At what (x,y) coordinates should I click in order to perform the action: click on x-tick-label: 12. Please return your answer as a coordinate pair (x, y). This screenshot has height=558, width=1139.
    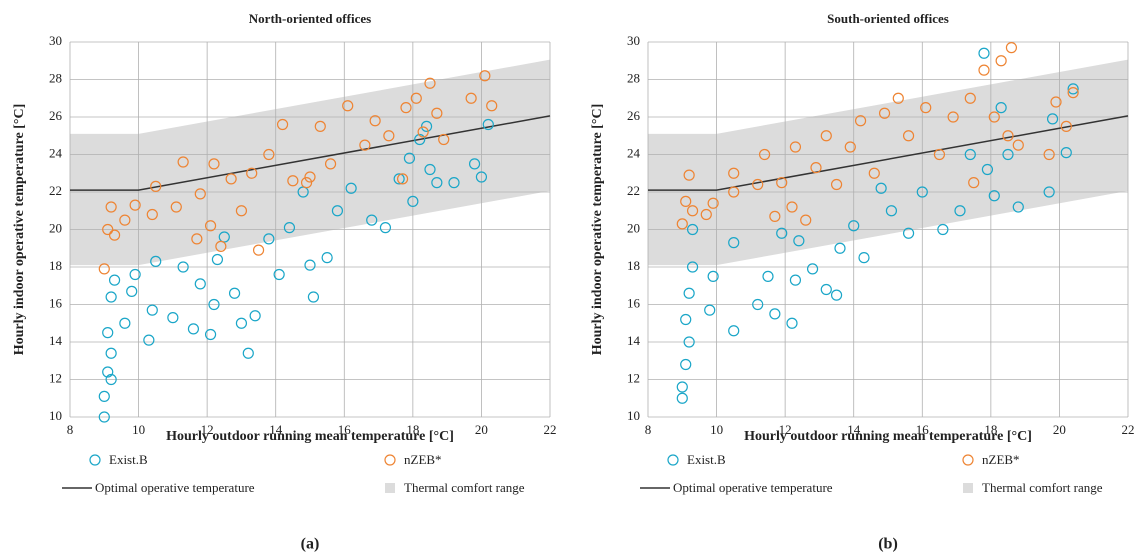
    Looking at the image, I should click on (785, 429).